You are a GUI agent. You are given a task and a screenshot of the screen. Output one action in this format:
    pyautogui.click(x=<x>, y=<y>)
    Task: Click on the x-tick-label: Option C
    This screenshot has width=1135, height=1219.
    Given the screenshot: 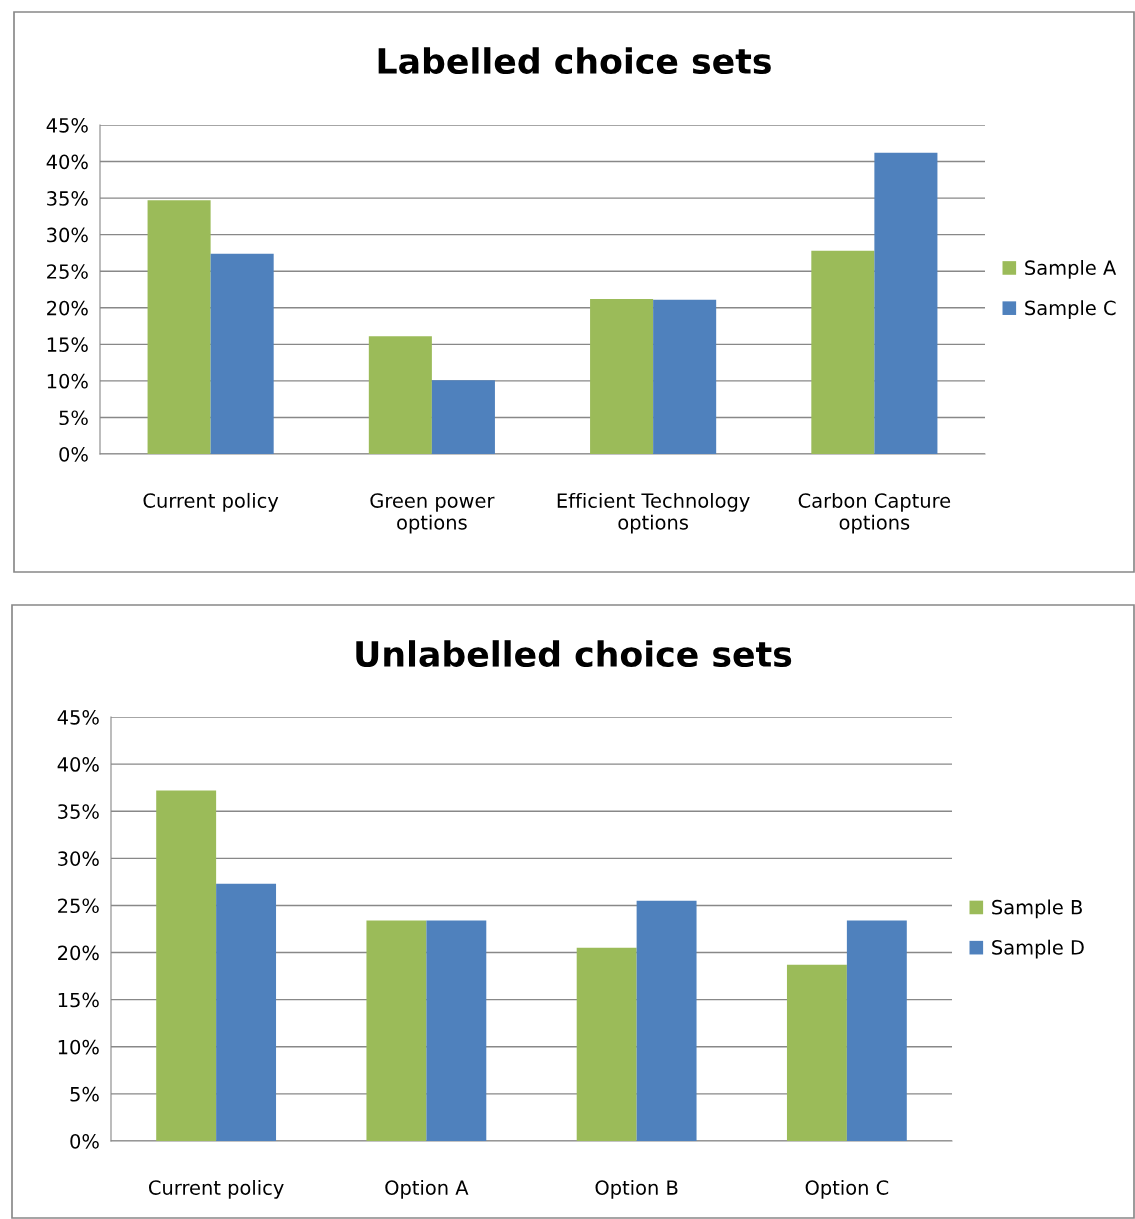 What is the action you would take?
    pyautogui.click(x=847, y=1189)
    